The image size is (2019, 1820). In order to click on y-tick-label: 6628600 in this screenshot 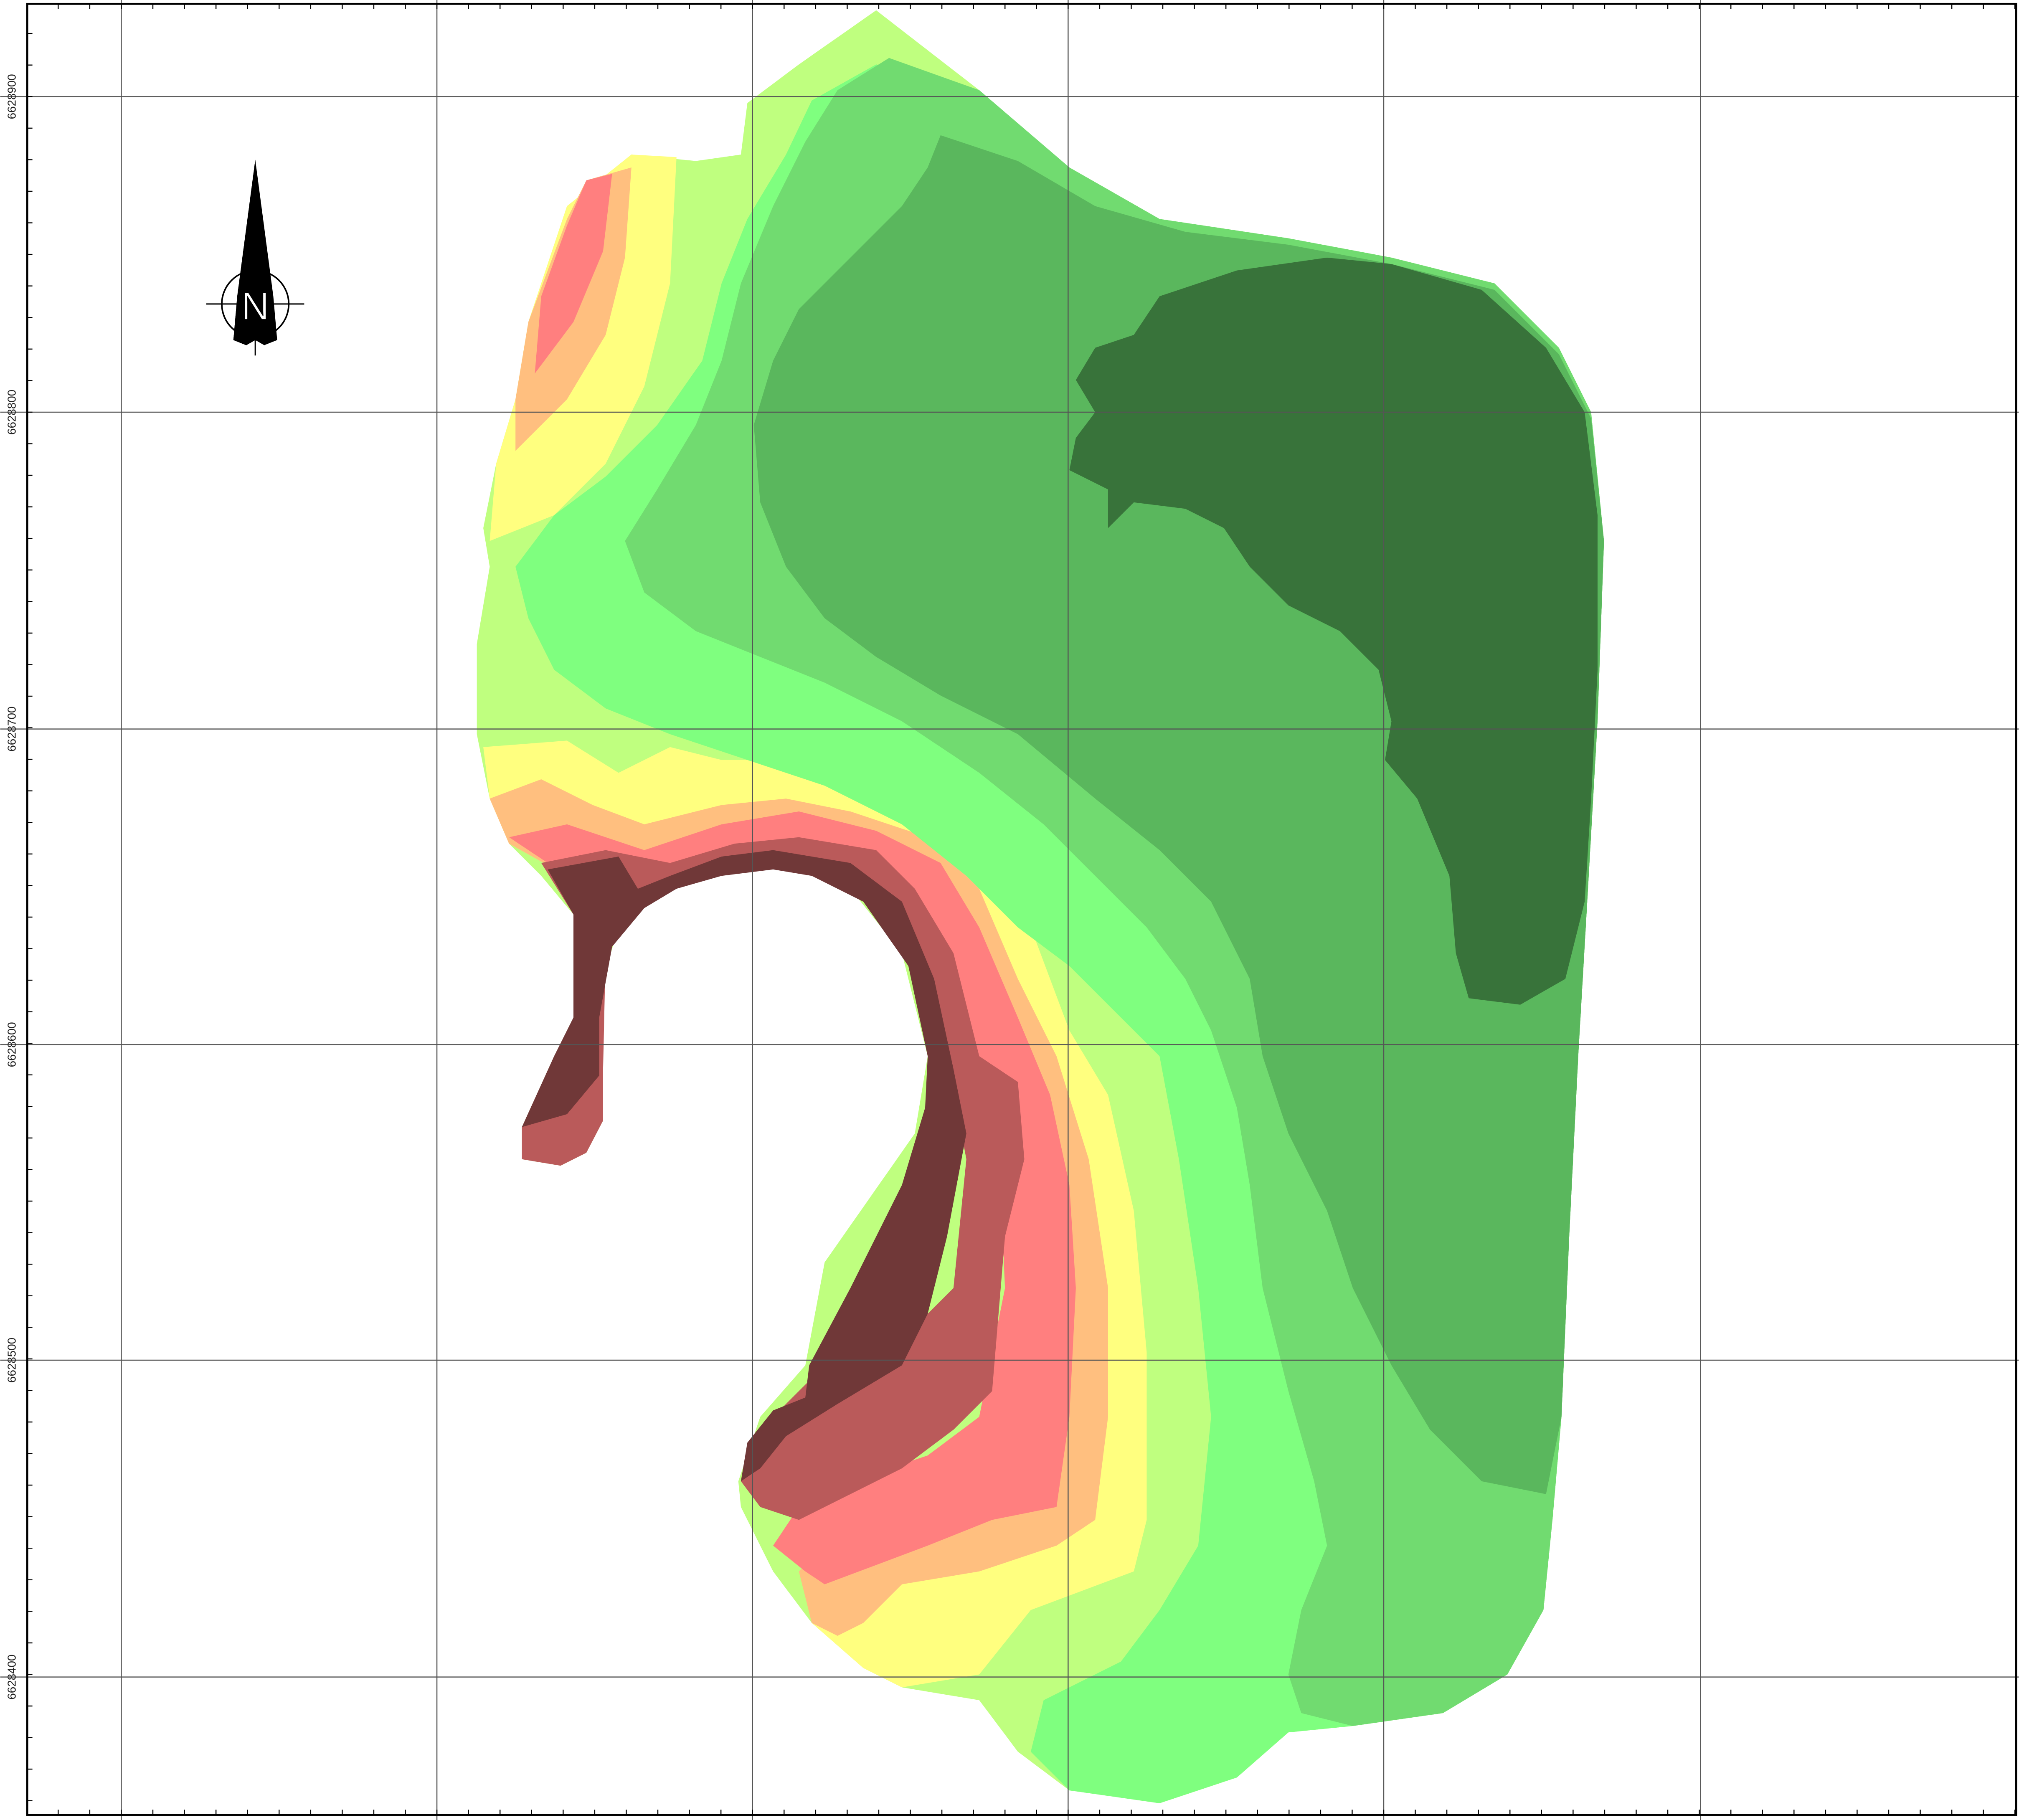, I will do `click(11, 1044)`.